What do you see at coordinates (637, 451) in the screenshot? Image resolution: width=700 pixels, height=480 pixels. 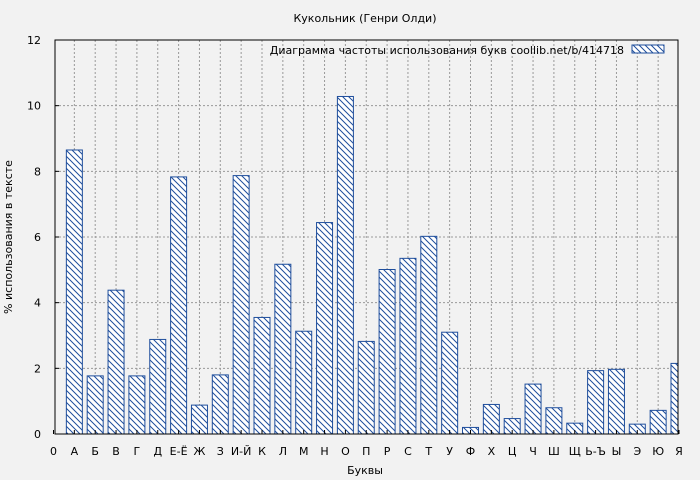 I see `x-tick-label: Э` at bounding box center [637, 451].